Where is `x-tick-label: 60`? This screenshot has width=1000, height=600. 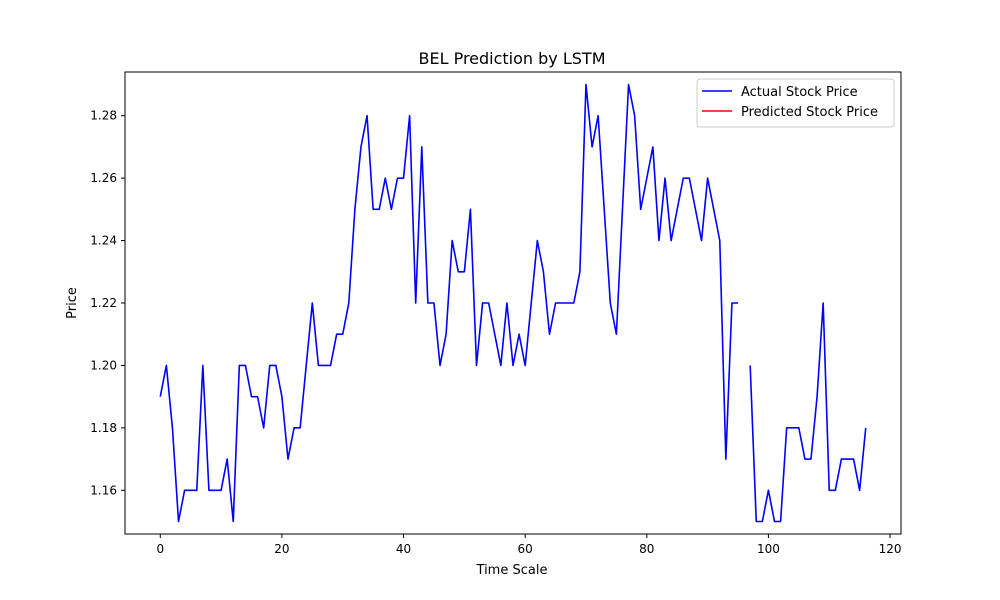 x-tick-label: 60 is located at coordinates (525, 549).